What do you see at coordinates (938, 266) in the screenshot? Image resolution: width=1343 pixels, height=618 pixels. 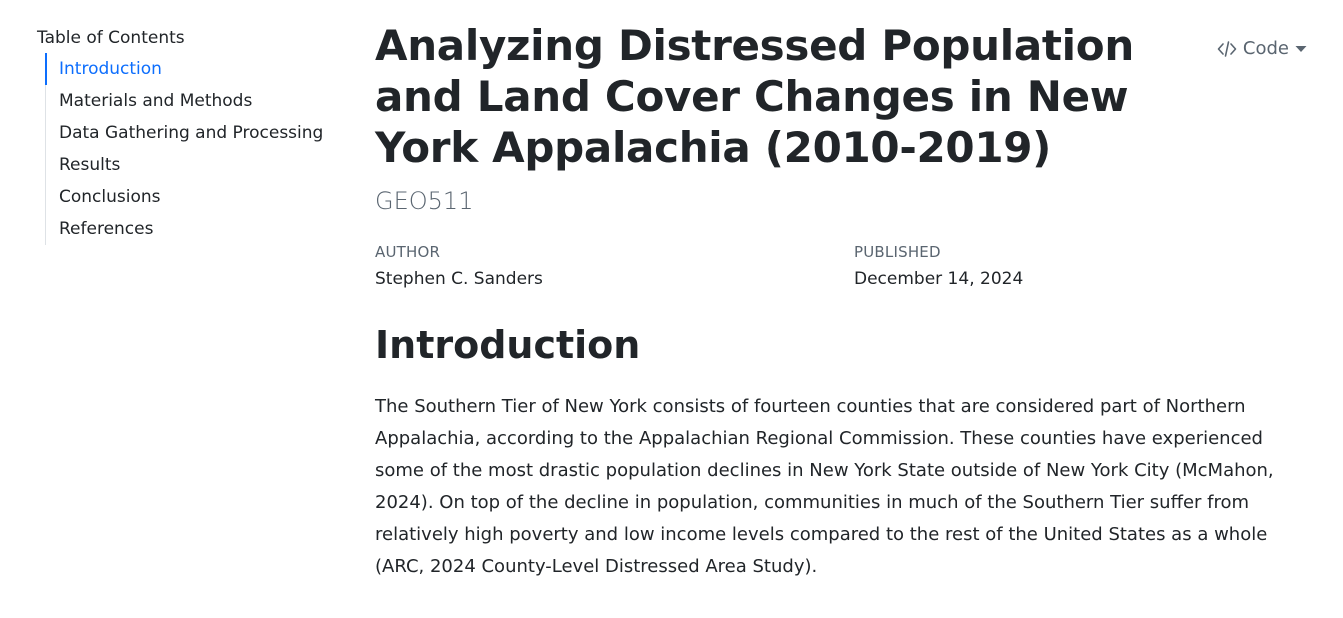 I see `published-block: PUBLISHED December 14, 2024` at bounding box center [938, 266].